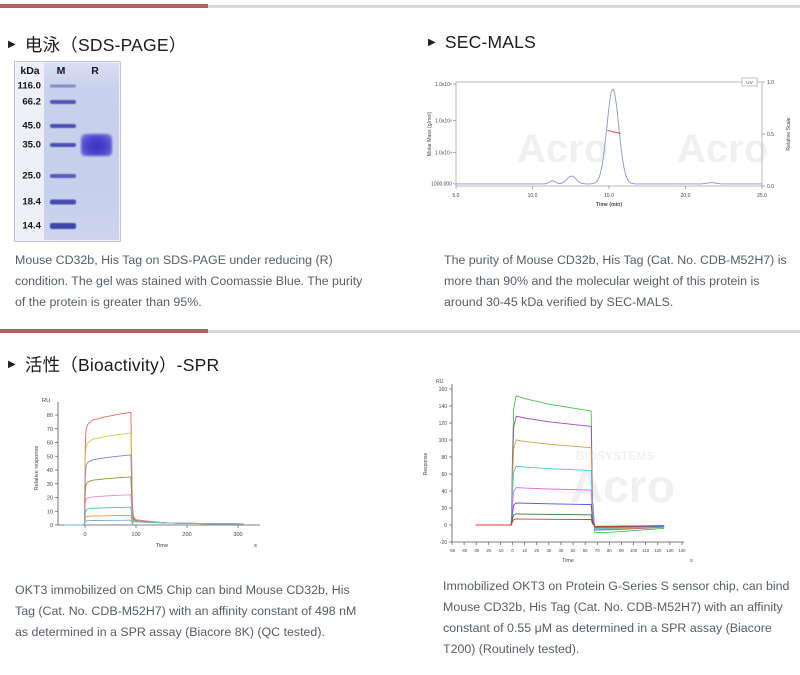 The width and height of the screenshot is (800, 675). What do you see at coordinates (533, 196) in the screenshot?
I see `svg-text: 10.0` at bounding box center [533, 196].